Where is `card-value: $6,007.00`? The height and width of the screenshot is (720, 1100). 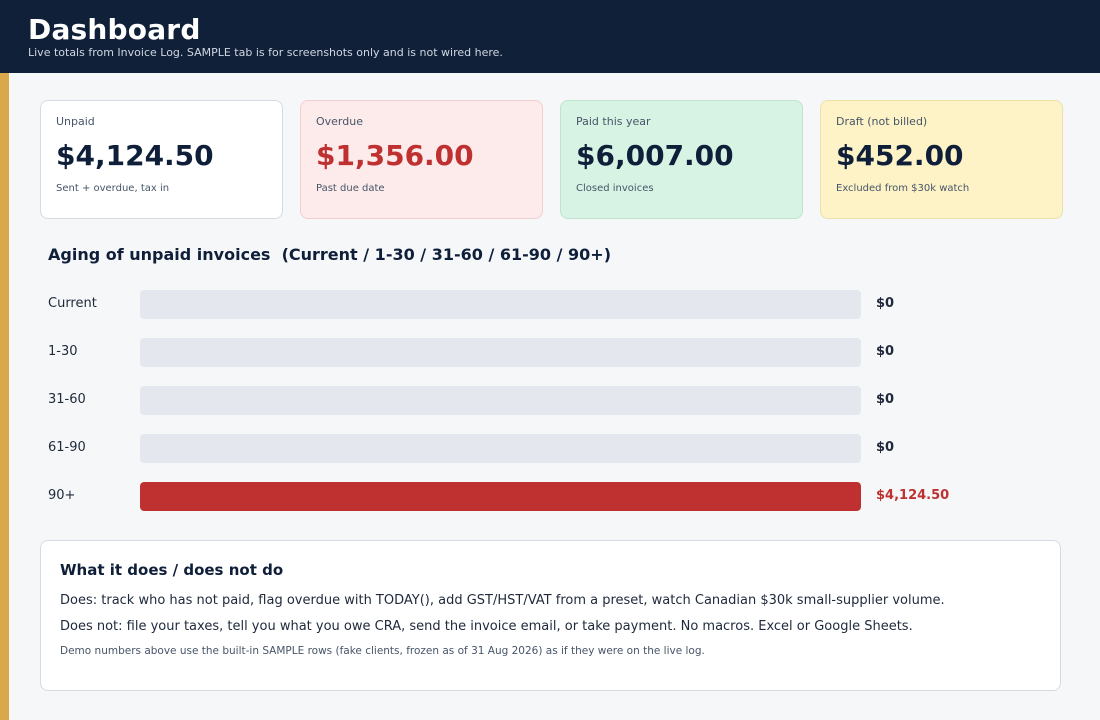 card-value: $6,007.00 is located at coordinates (655, 155).